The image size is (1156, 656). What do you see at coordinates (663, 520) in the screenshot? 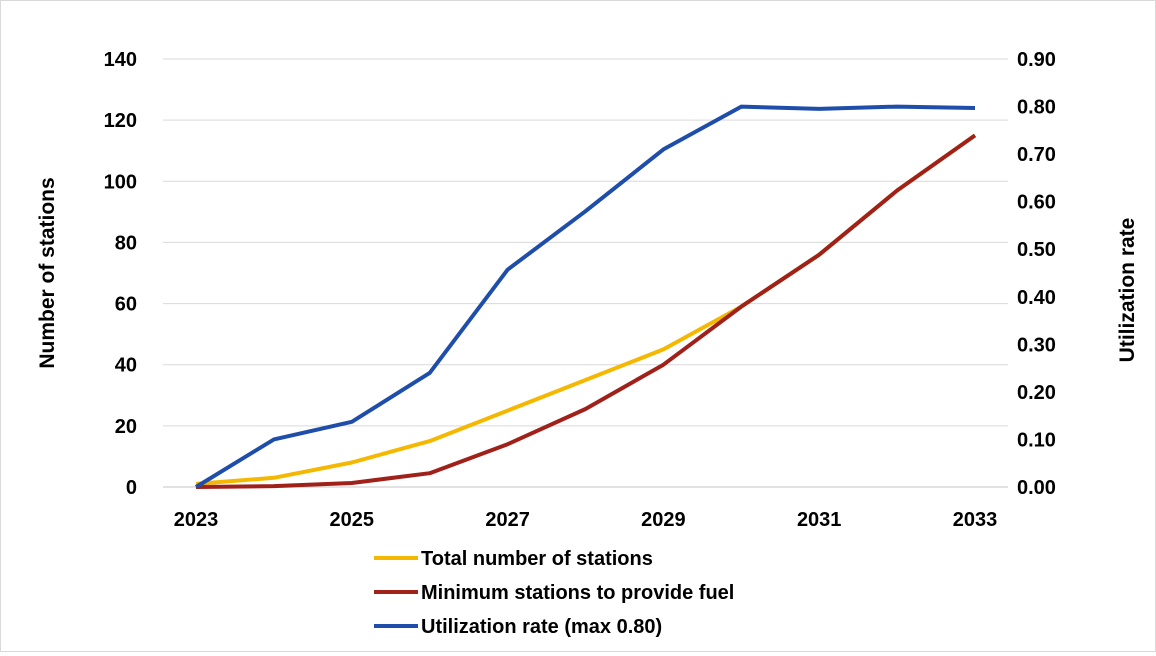
I see `x-tick-label: 2029` at bounding box center [663, 520].